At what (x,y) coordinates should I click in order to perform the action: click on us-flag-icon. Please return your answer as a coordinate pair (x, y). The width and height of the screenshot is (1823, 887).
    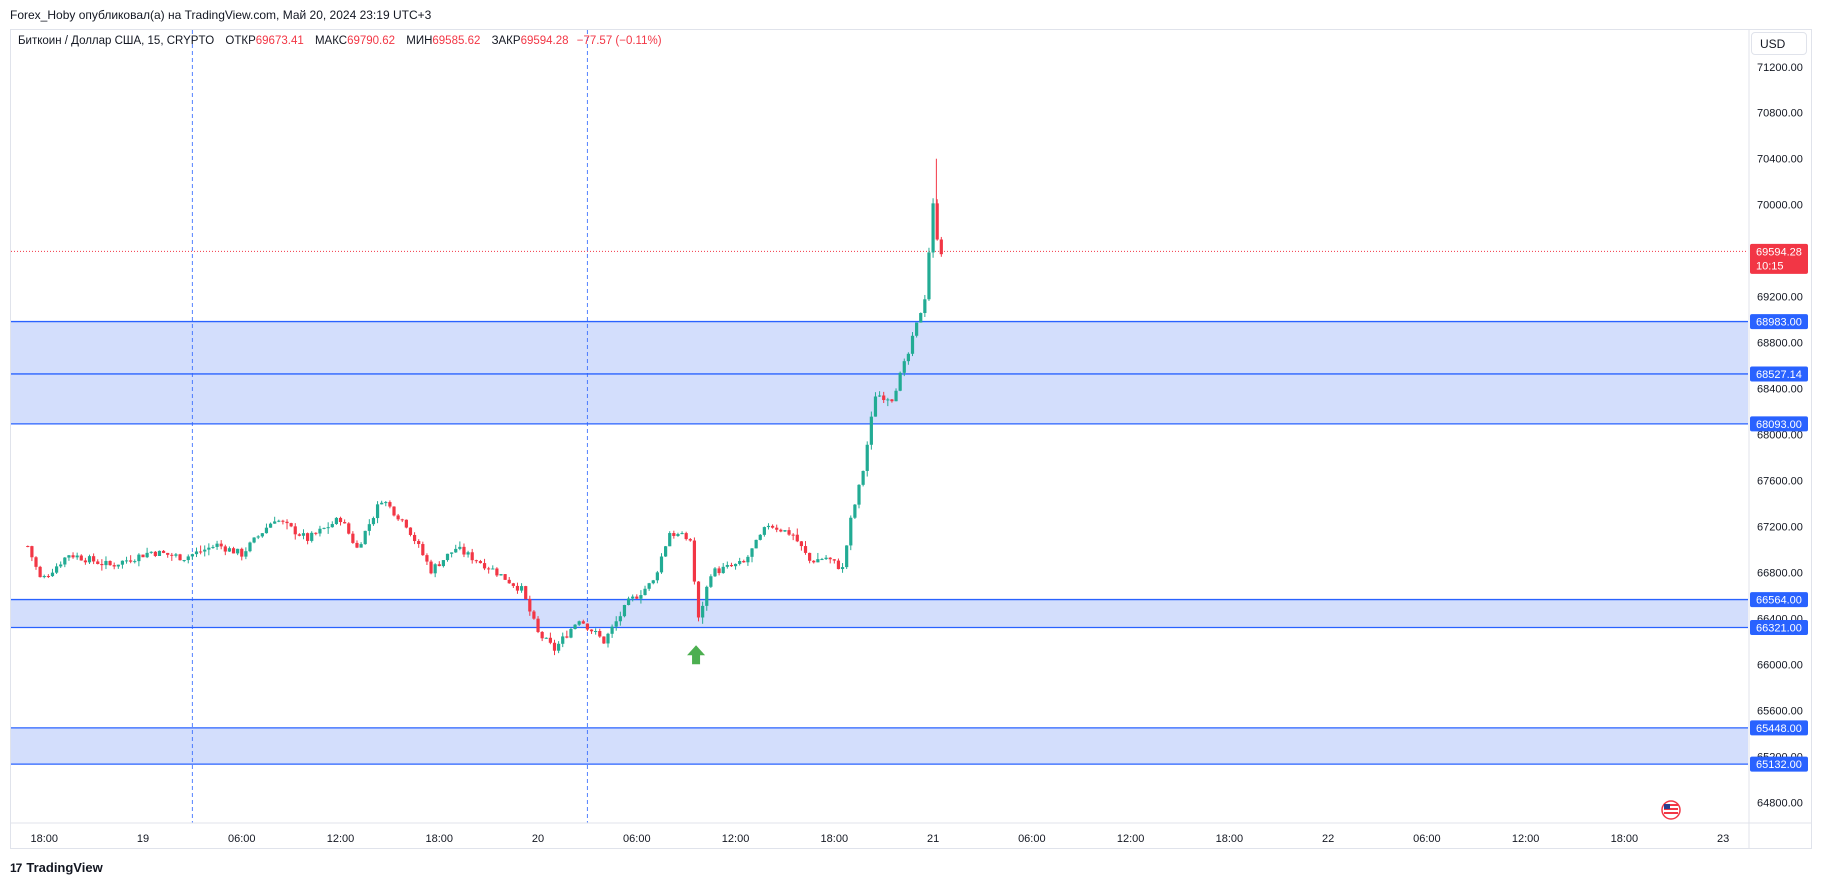
    Looking at the image, I should click on (1671, 810).